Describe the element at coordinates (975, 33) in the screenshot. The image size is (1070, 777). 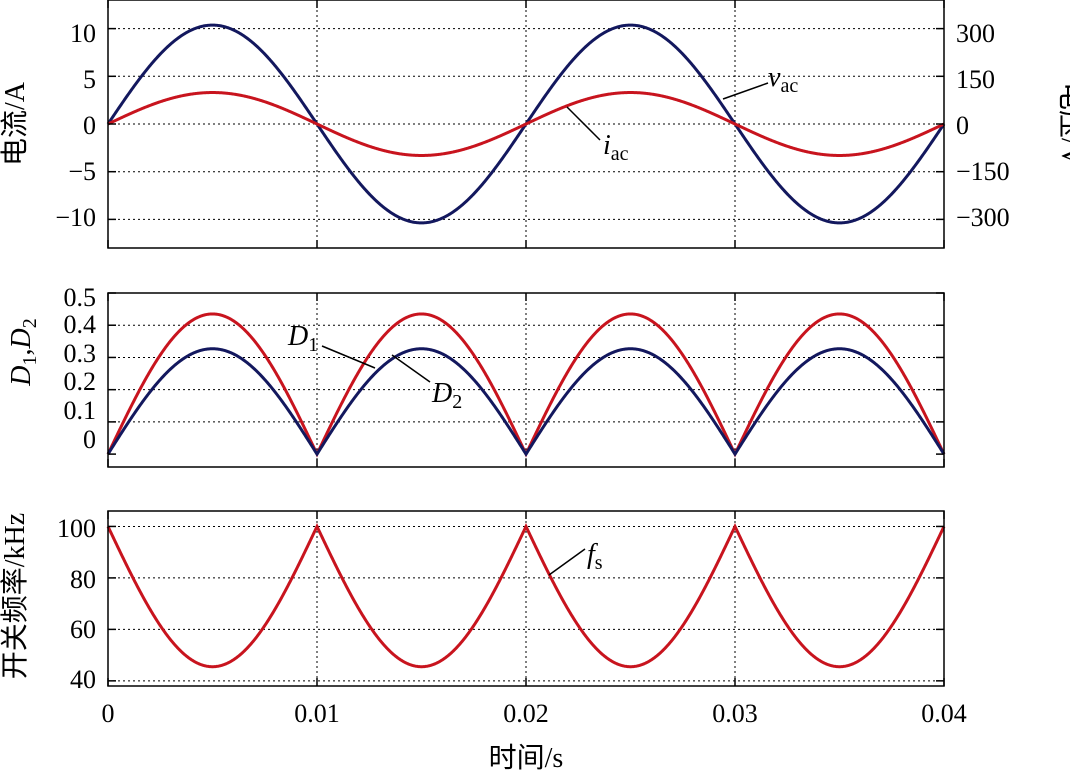
I see `top-right-tick: 300` at that location.